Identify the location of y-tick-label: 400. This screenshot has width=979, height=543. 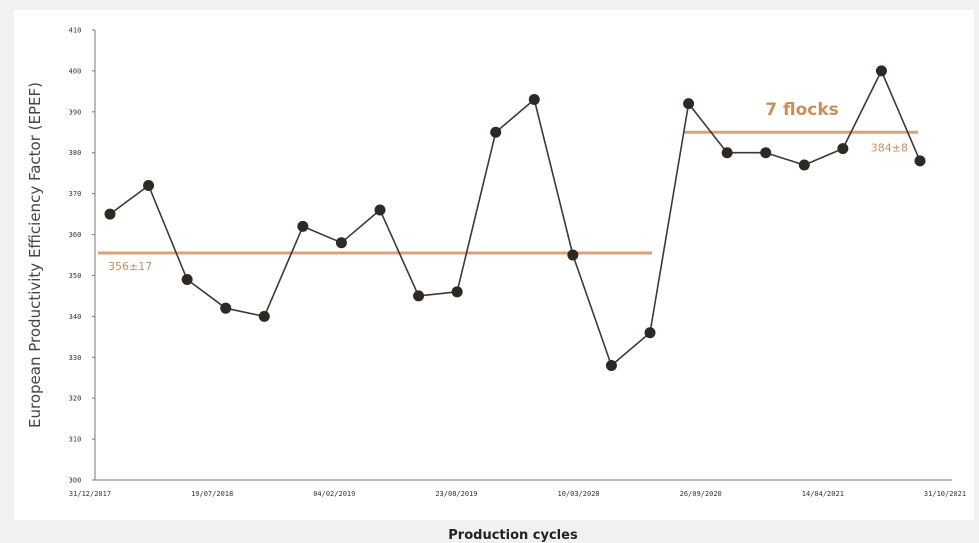
(75, 71).